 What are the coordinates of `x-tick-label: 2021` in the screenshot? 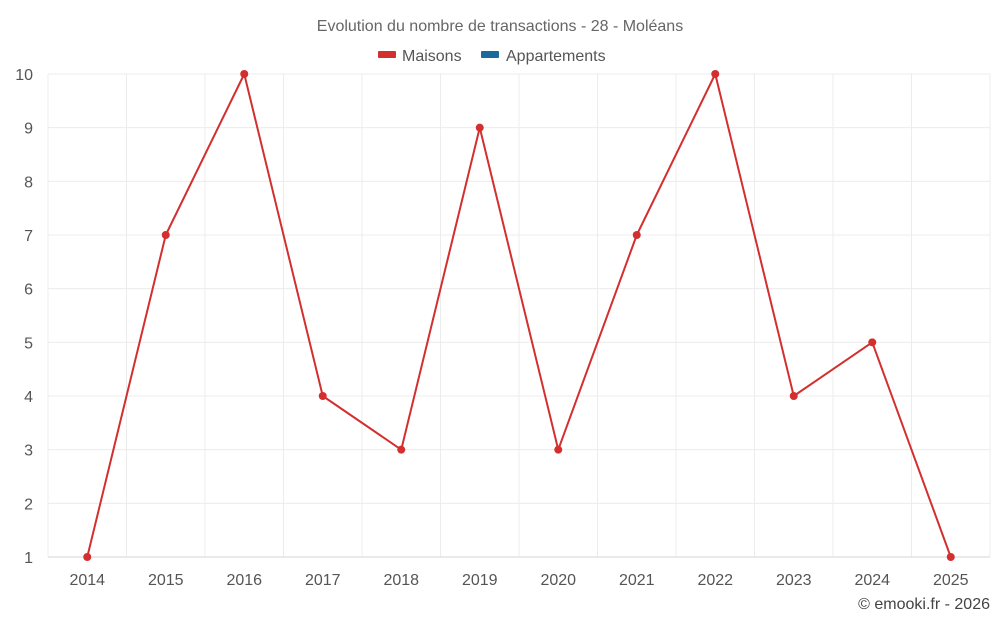 It's located at (637, 580).